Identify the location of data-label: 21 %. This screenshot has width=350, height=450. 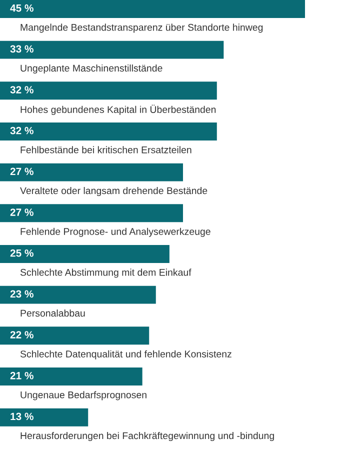
(22, 376).